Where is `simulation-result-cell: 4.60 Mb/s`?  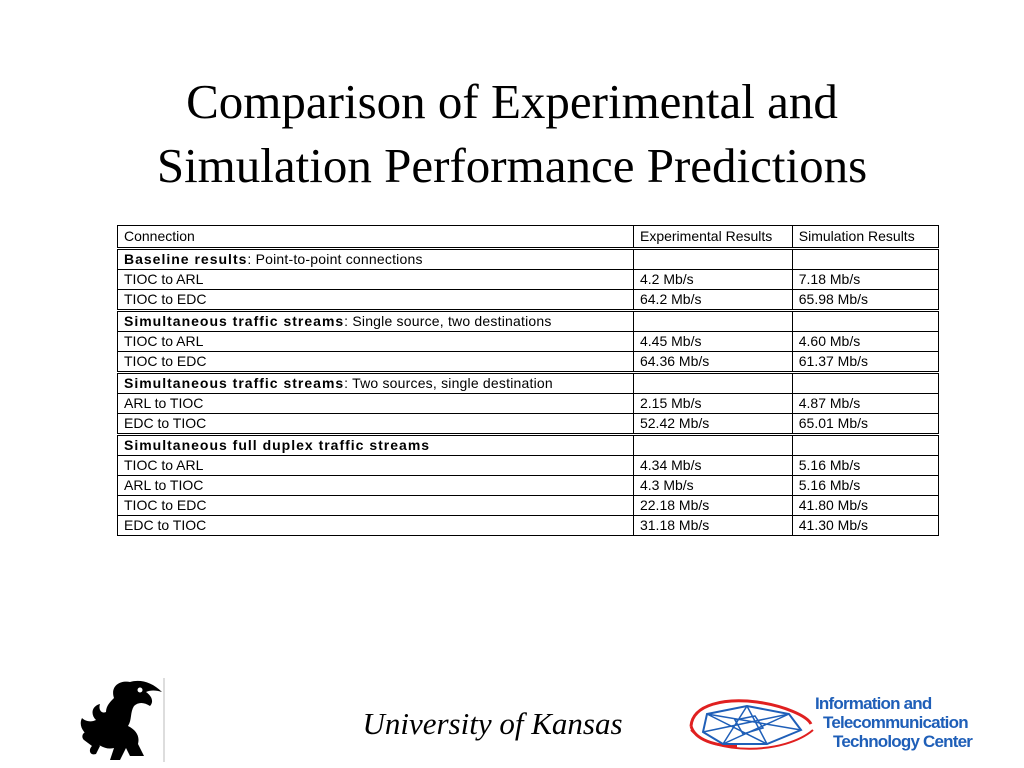
simulation-result-cell: 4.60 Mb/s is located at coordinates (865, 341).